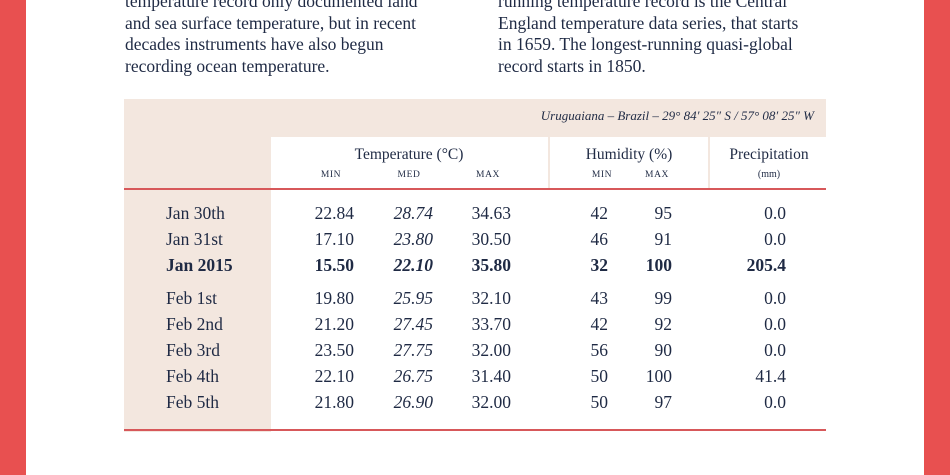  I want to click on row-label: Feb 4th, so click(192, 376).